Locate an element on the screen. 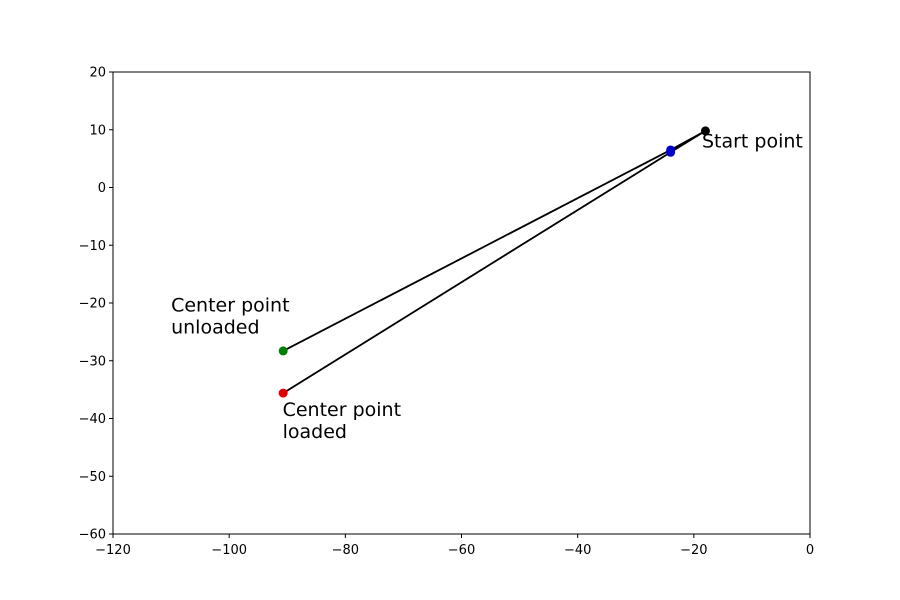  y-tick-label: −20 is located at coordinates (92, 304).